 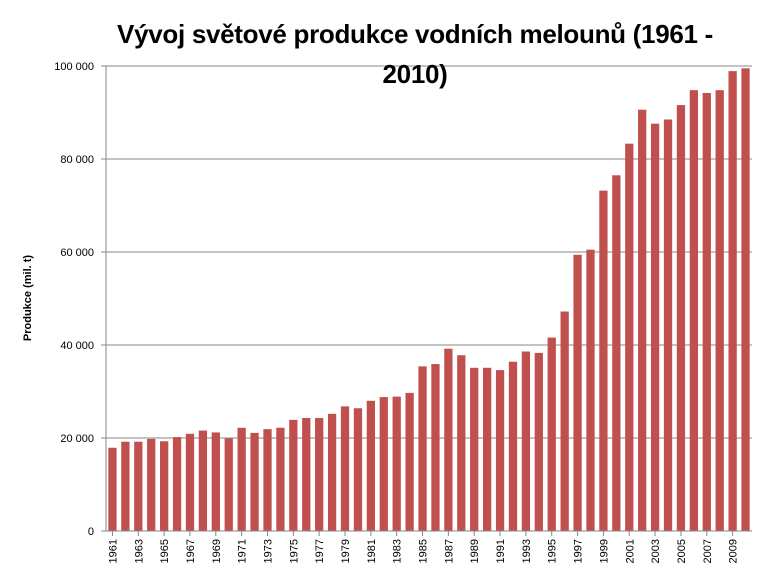 I want to click on y-tick-label: 80 000, so click(x=77, y=160).